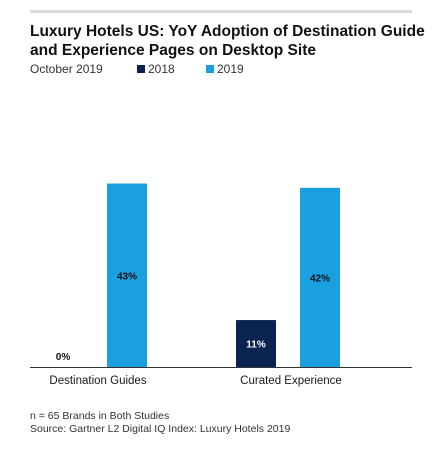 The image size is (437, 449). I want to click on legend-label-2018: 2018, so click(161, 69).